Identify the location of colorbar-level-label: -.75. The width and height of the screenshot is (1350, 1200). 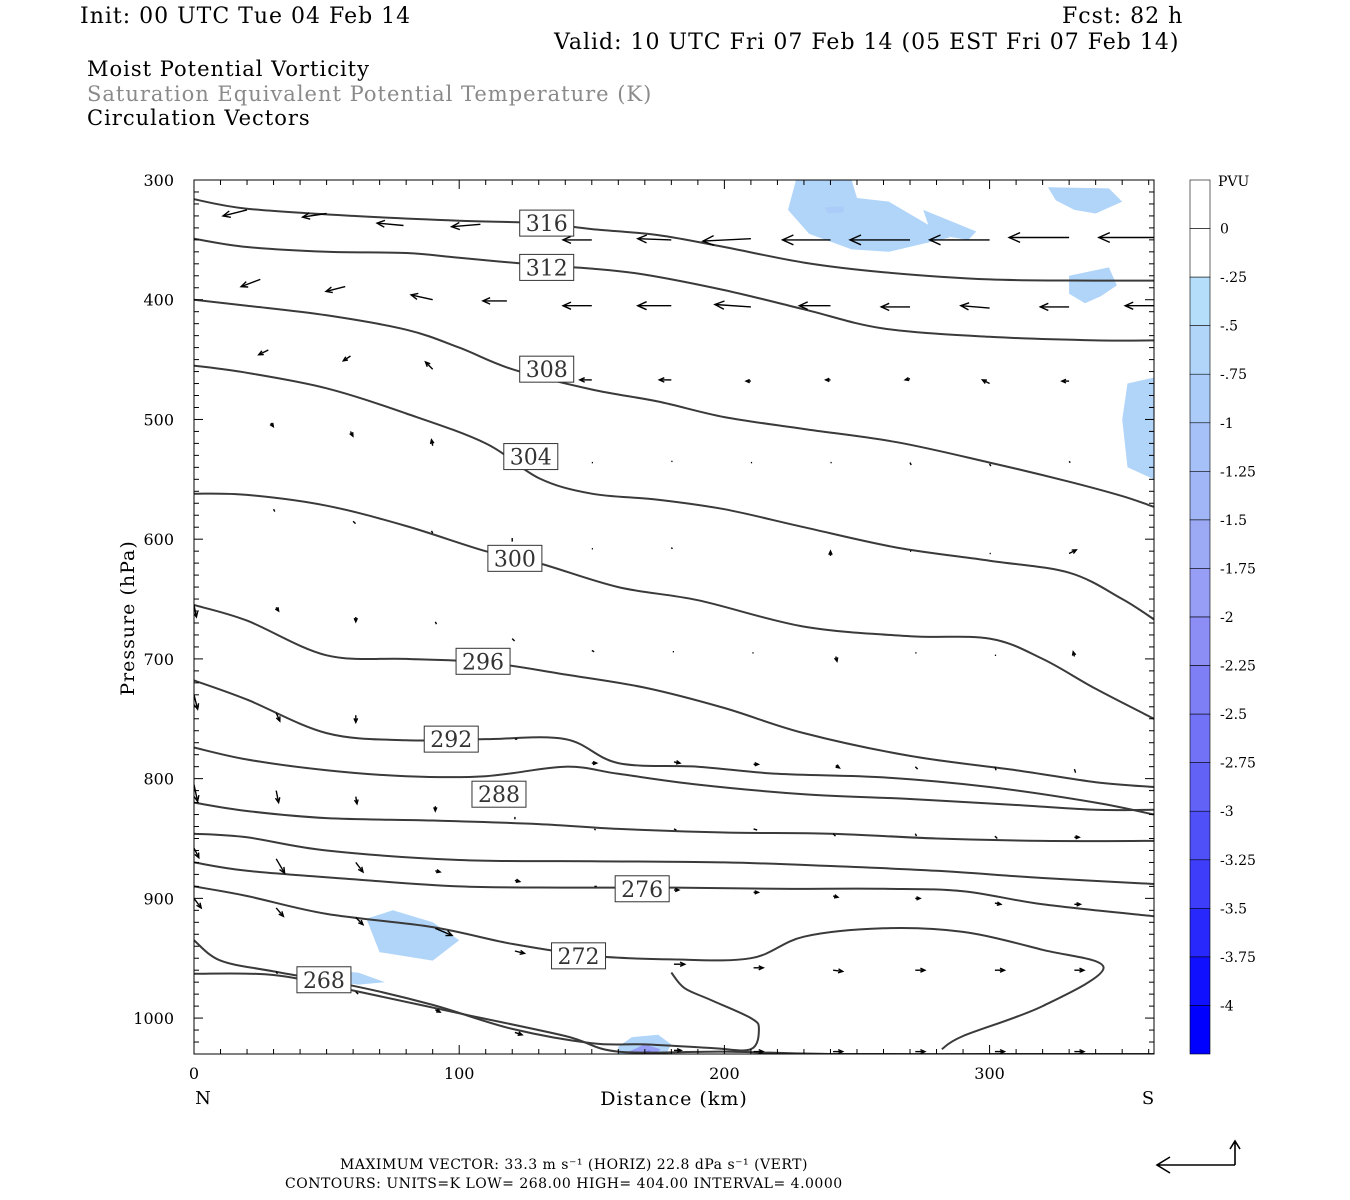
(1233, 375).